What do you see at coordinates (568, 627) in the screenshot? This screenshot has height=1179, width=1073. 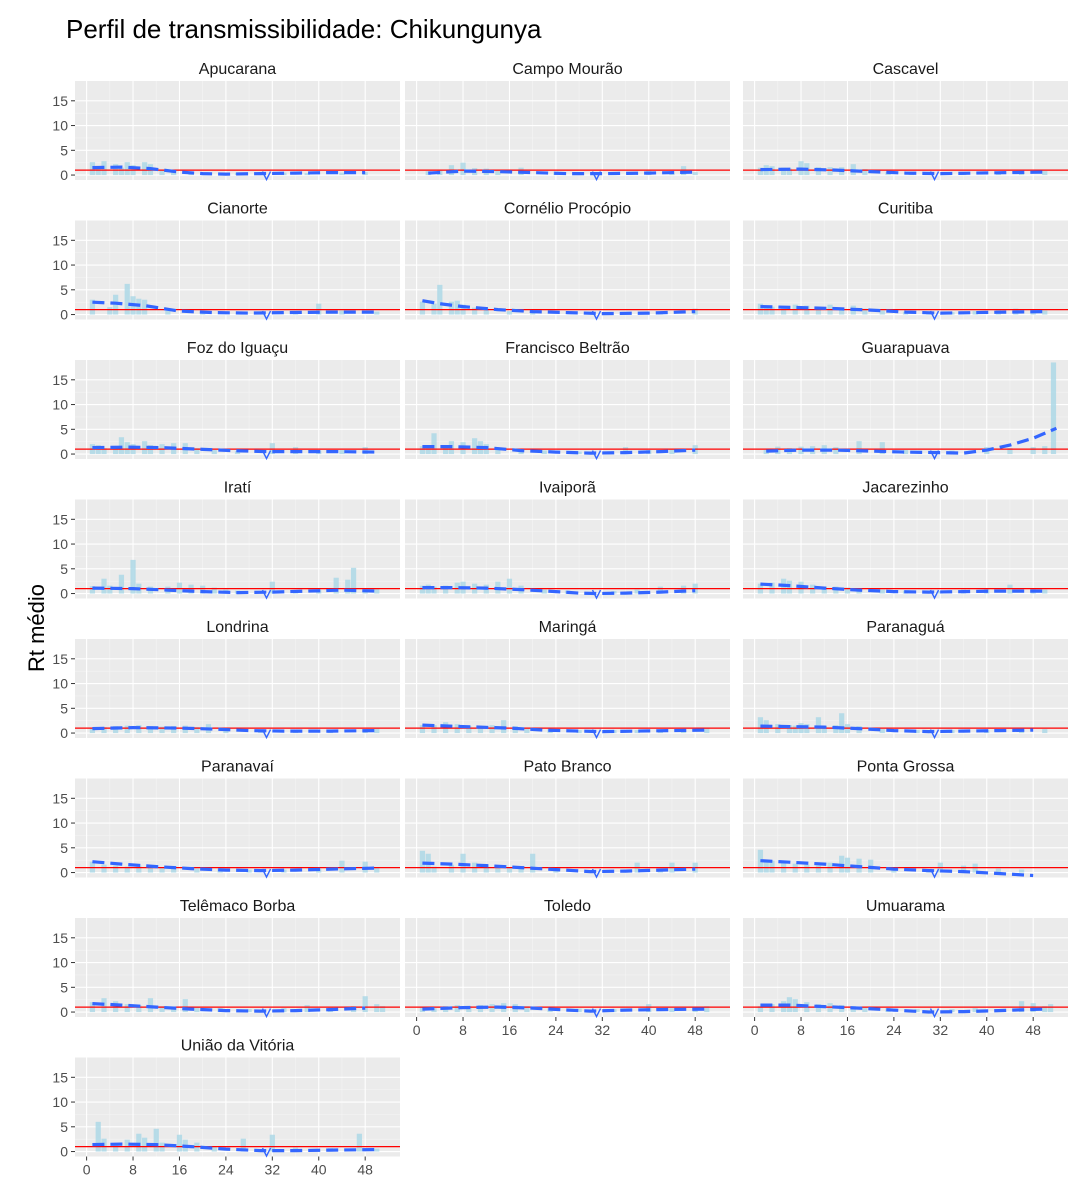 I see `panel-title: Maringá` at bounding box center [568, 627].